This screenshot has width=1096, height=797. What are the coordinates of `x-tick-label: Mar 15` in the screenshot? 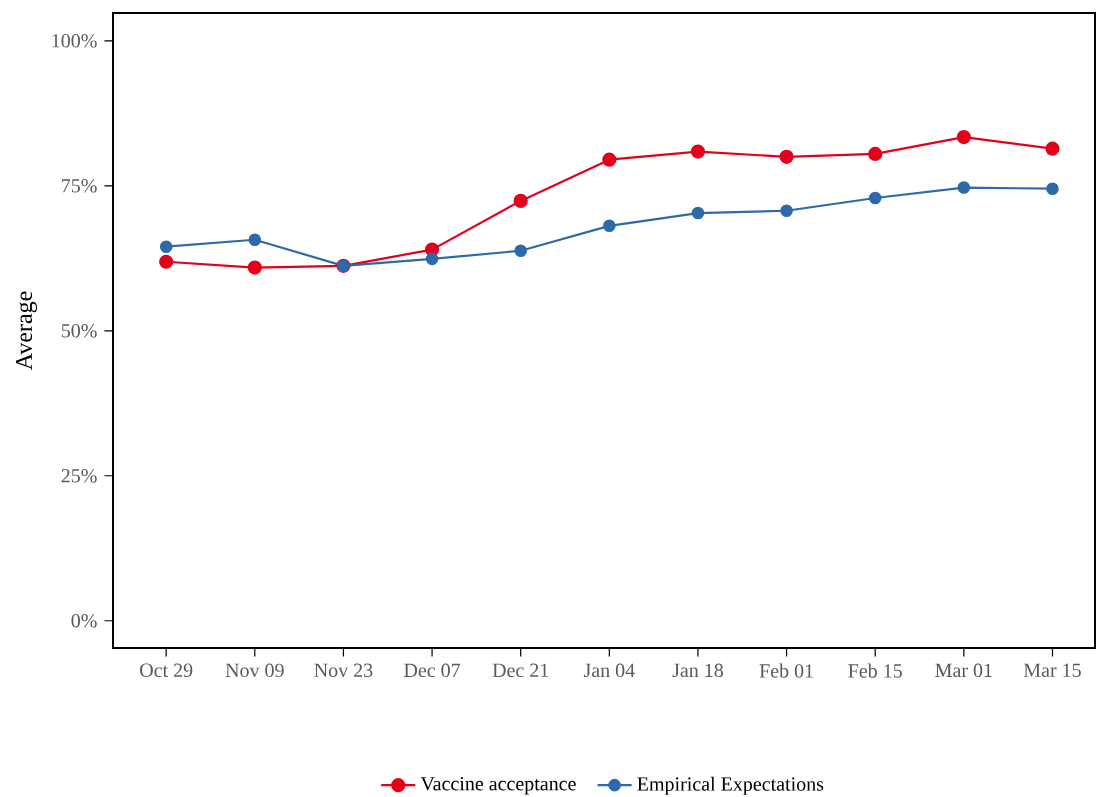 It's located at (1052, 670).